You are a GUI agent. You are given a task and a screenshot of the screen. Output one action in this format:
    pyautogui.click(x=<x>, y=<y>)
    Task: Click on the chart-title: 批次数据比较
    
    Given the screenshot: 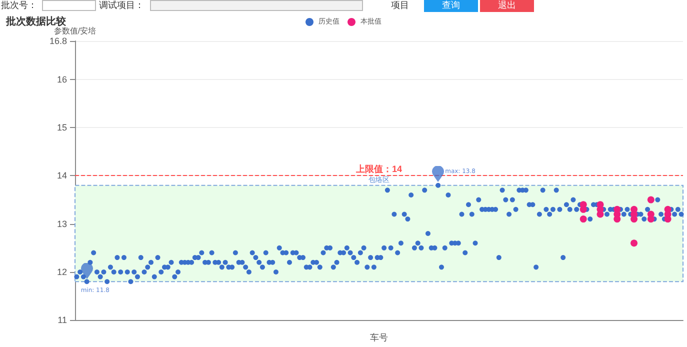 What is the action you would take?
    pyautogui.click(x=36, y=22)
    